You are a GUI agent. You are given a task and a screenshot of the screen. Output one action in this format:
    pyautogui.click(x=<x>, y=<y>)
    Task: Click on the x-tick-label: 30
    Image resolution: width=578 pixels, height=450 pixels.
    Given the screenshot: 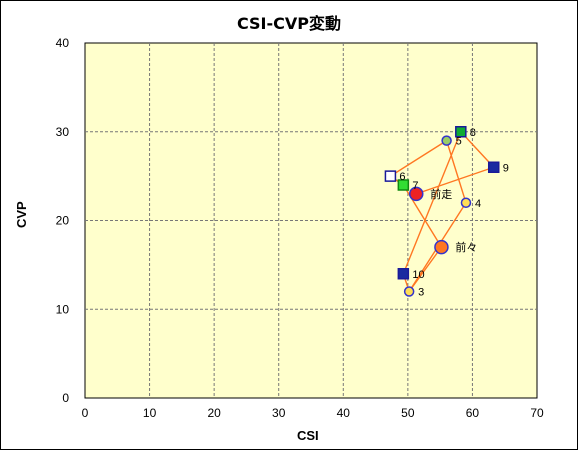 What is the action you would take?
    pyautogui.click(x=279, y=413)
    